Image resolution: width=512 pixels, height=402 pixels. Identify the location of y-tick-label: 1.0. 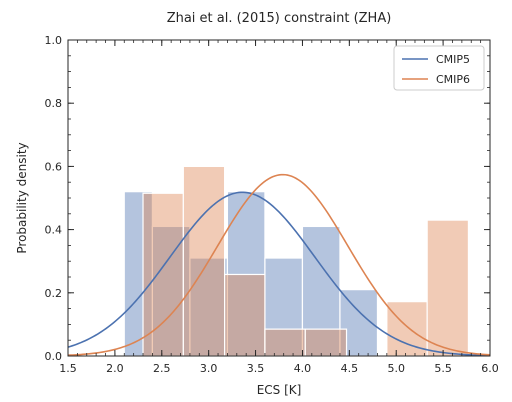
(54, 40).